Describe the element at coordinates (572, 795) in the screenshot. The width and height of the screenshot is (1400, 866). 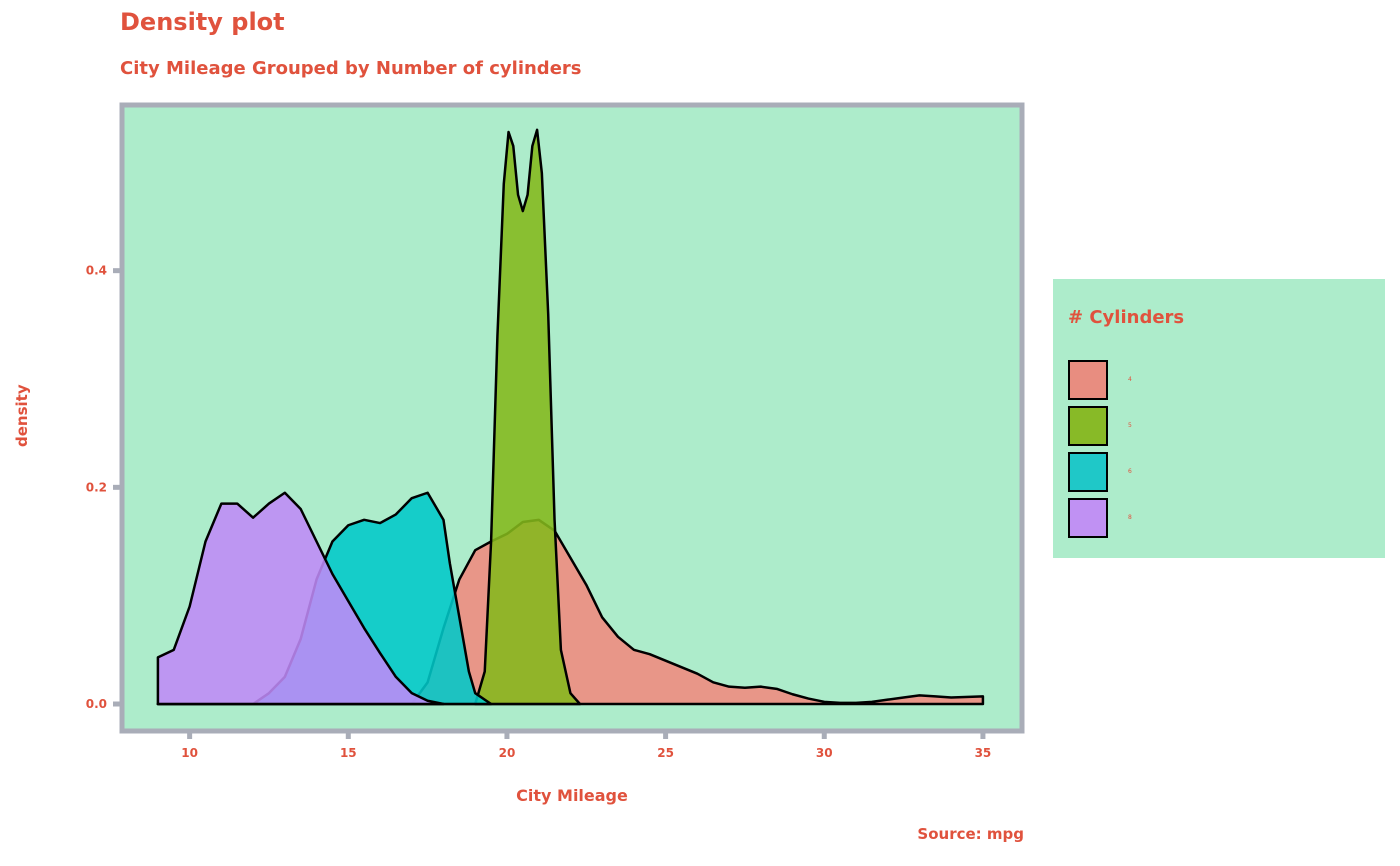
I see `x-axis-label: City Mileage` at that location.